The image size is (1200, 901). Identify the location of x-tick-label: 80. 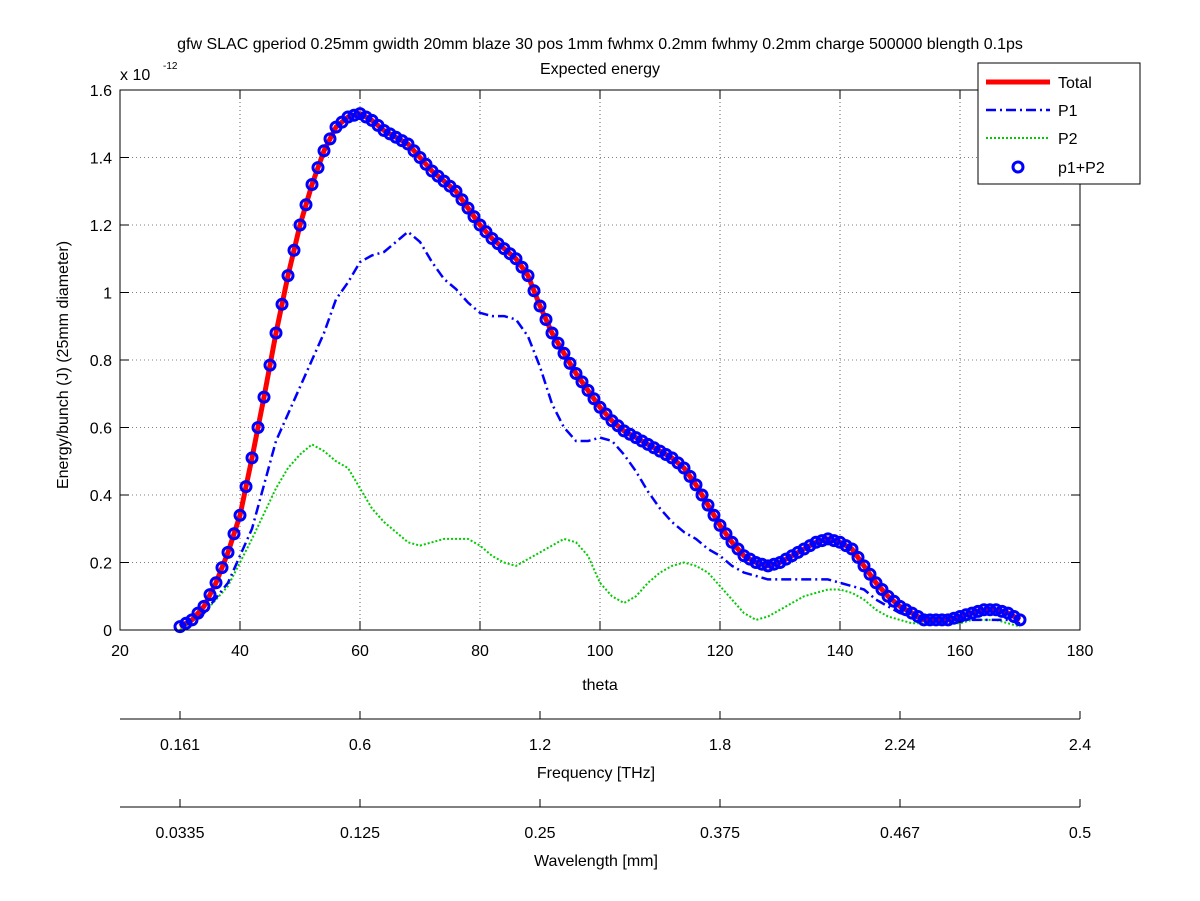
(480, 651).